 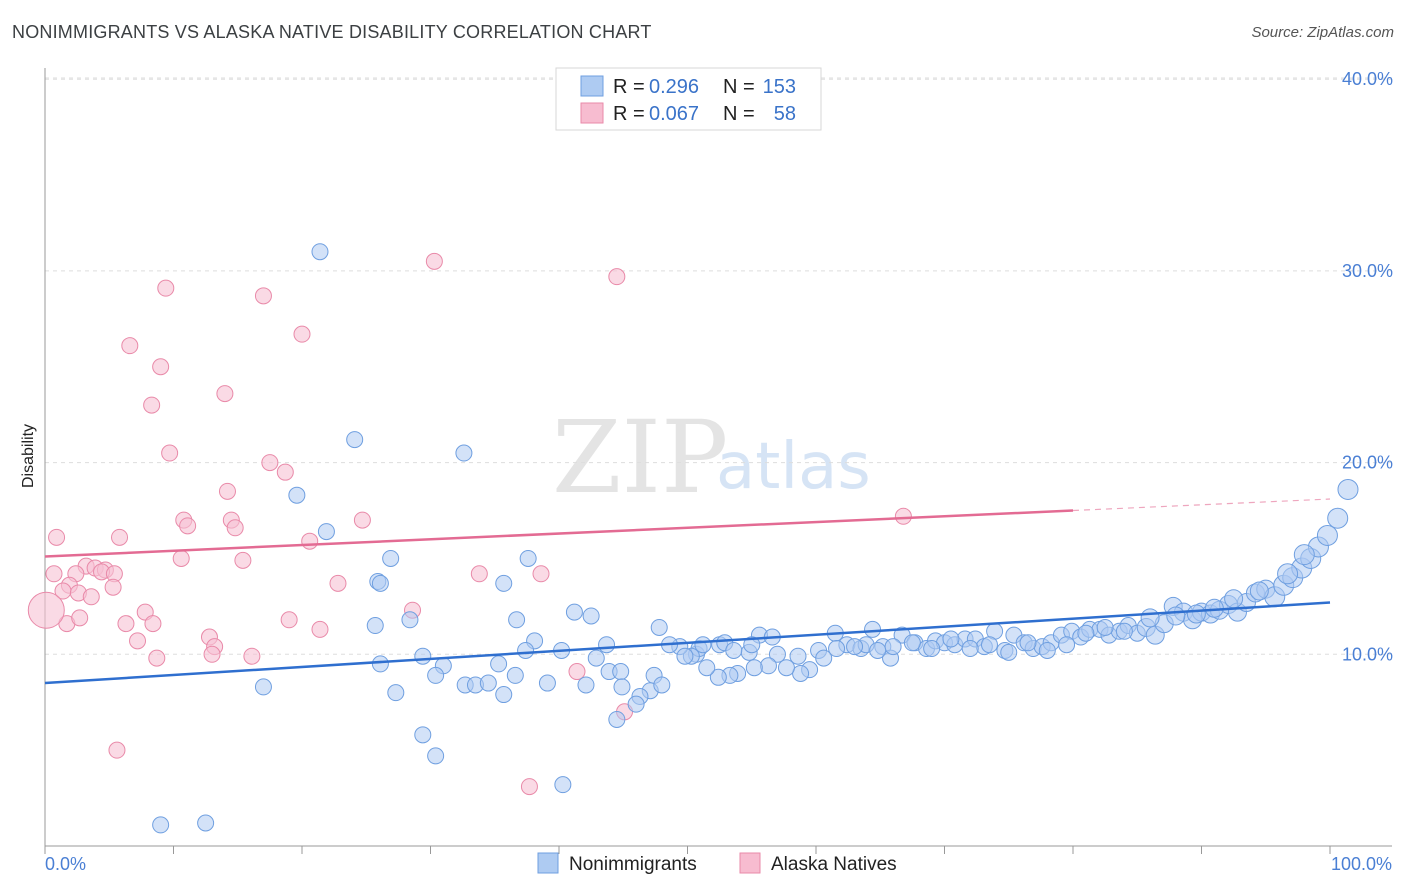 I want to click on x-tick-label-max: 100.0%, so click(x=1361, y=864).